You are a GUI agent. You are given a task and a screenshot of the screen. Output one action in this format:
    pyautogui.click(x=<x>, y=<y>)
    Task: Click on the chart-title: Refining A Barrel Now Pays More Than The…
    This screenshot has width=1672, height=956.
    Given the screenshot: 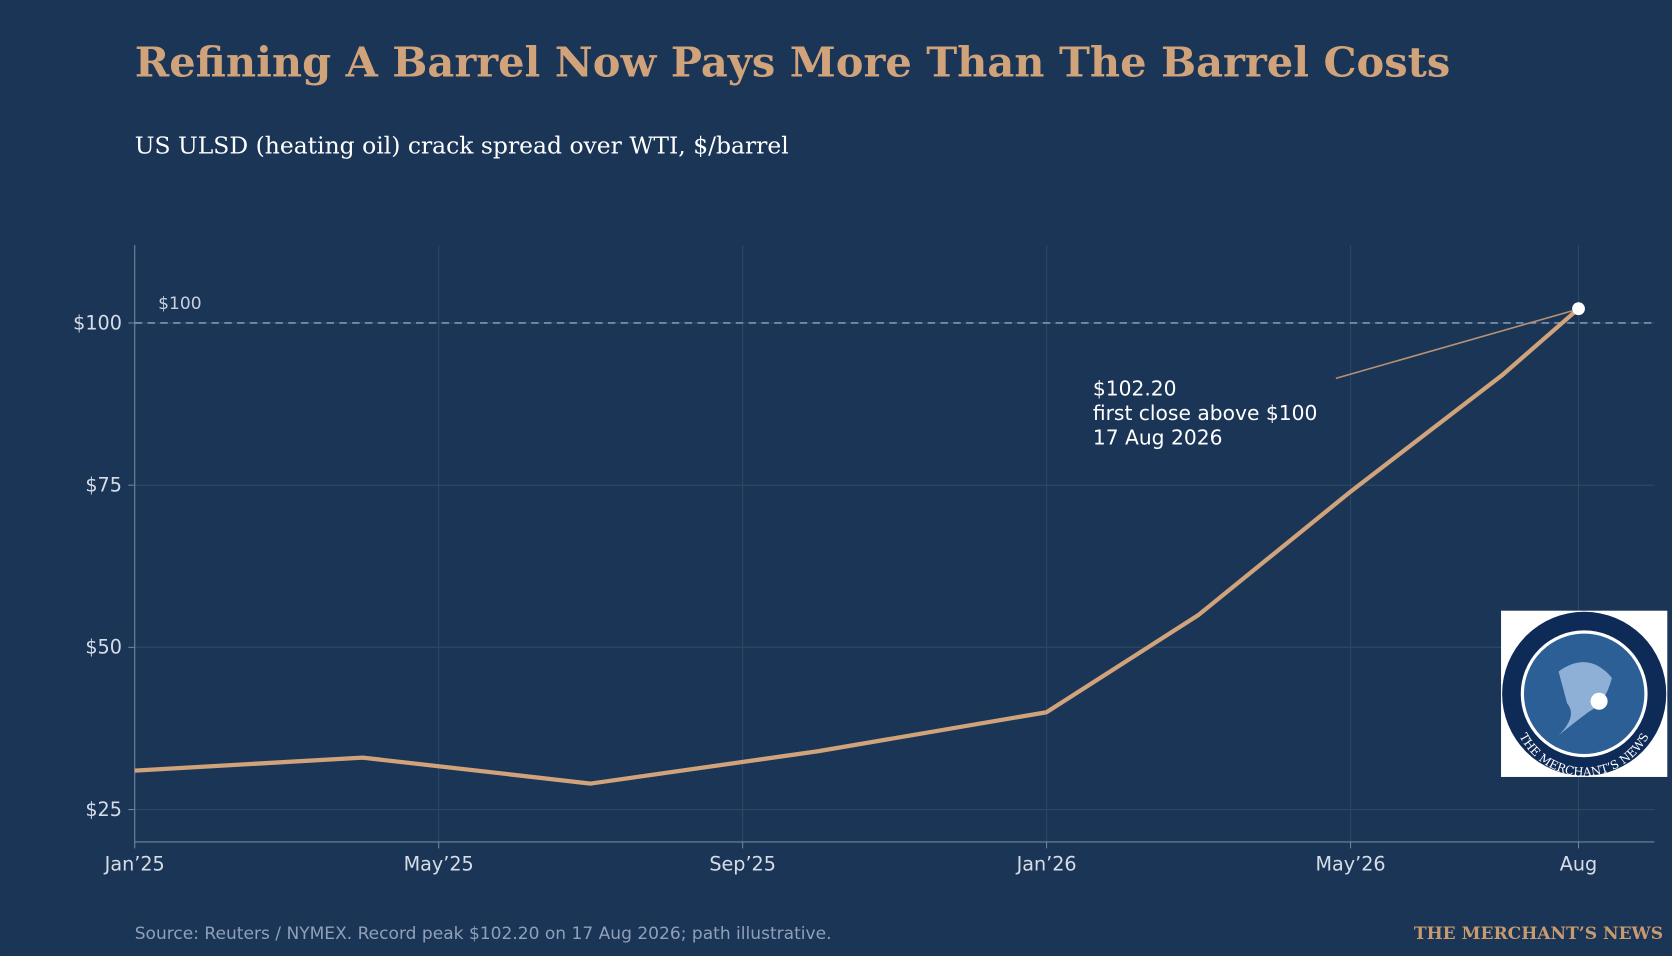 What is the action you would take?
    pyautogui.click(x=793, y=62)
    